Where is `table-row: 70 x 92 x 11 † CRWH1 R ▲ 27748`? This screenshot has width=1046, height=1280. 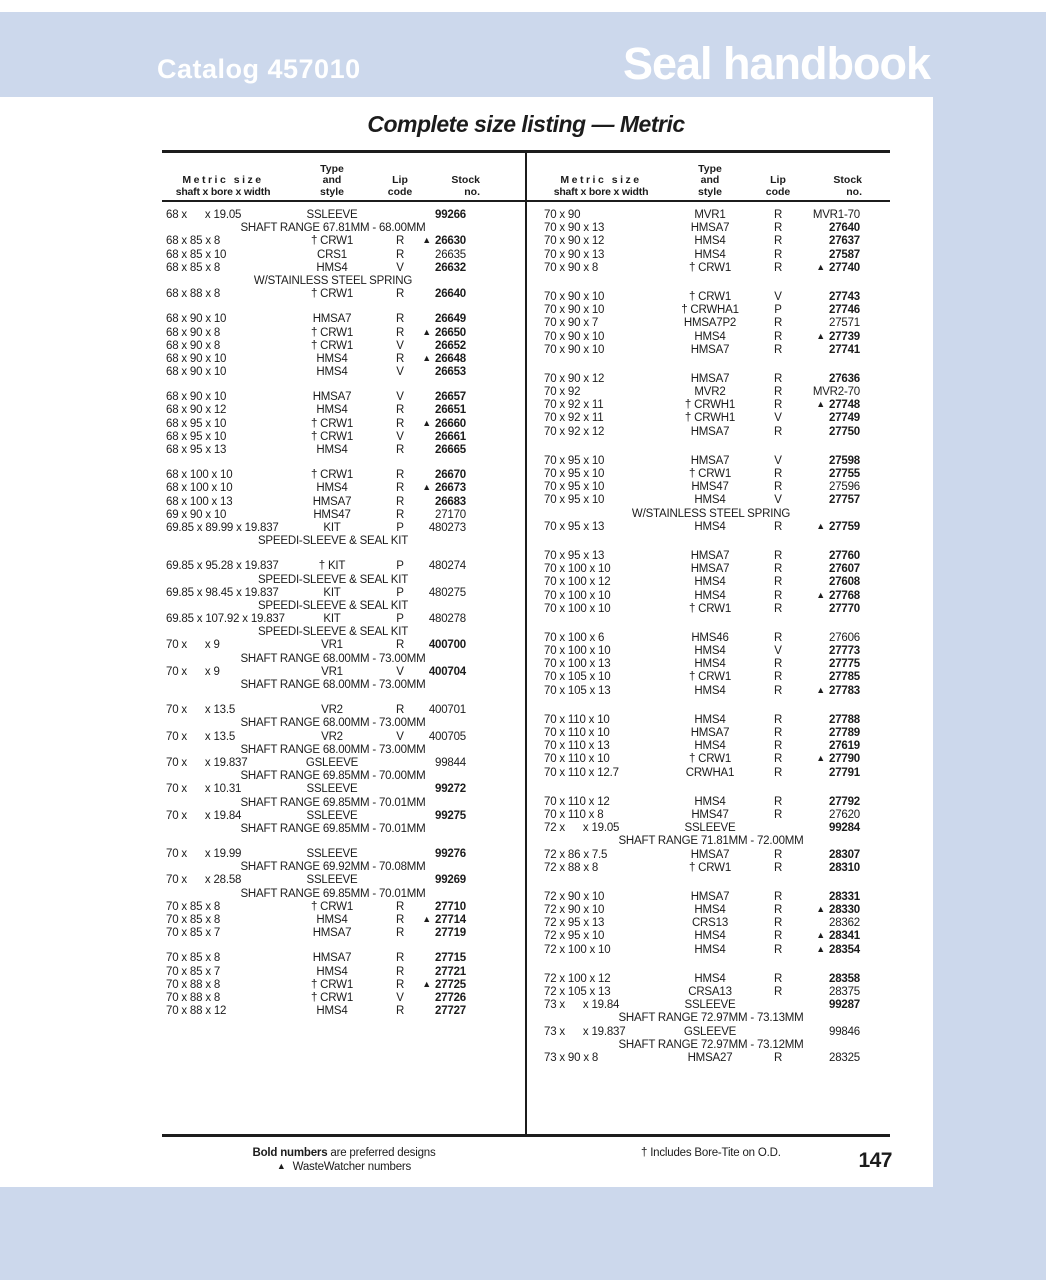 table-row: 70 x 92 x 11 † CRWH1 R ▲ 27748 is located at coordinates (708, 405).